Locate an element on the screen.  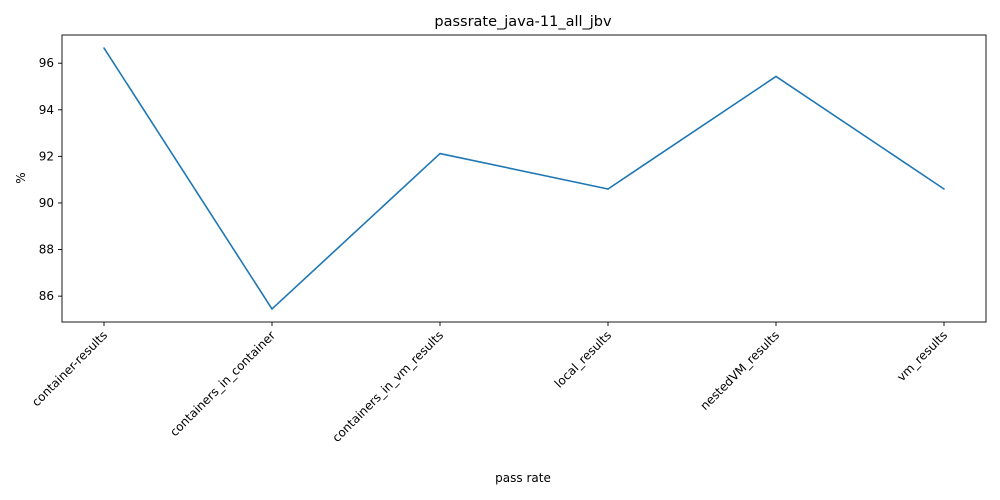
y-tick-label: 96 is located at coordinates (46, 63).